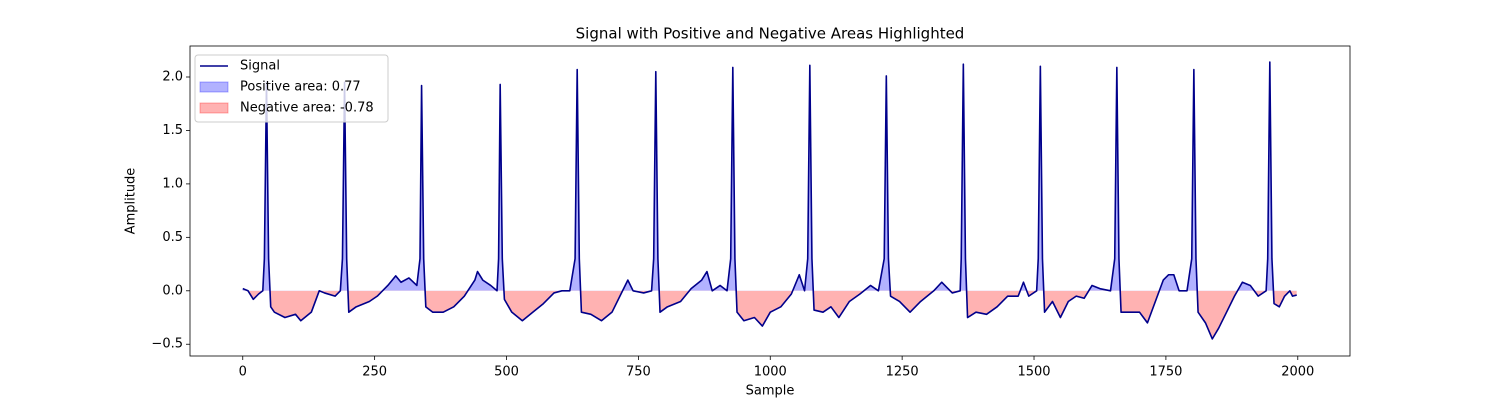  I want to click on legend-label: Signal, so click(260, 66).